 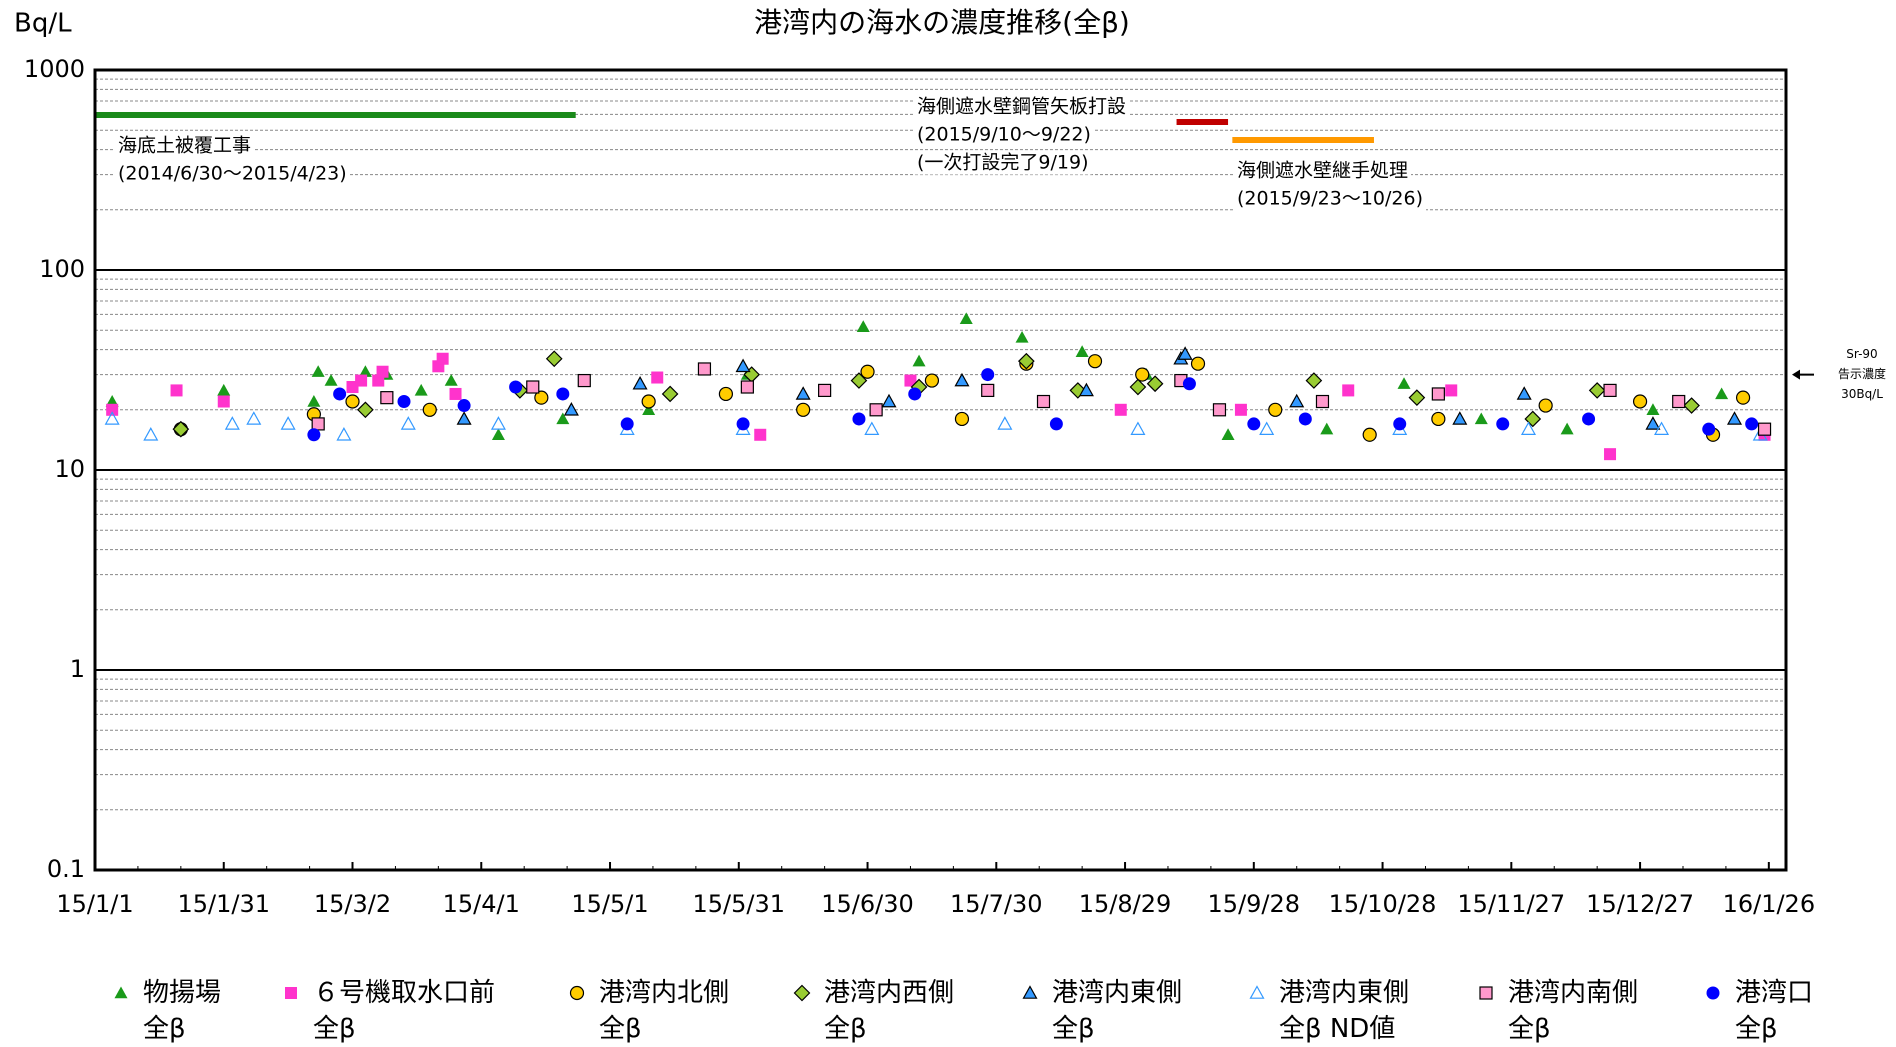 I want to click on y-tick-label: 1, so click(x=77, y=669).